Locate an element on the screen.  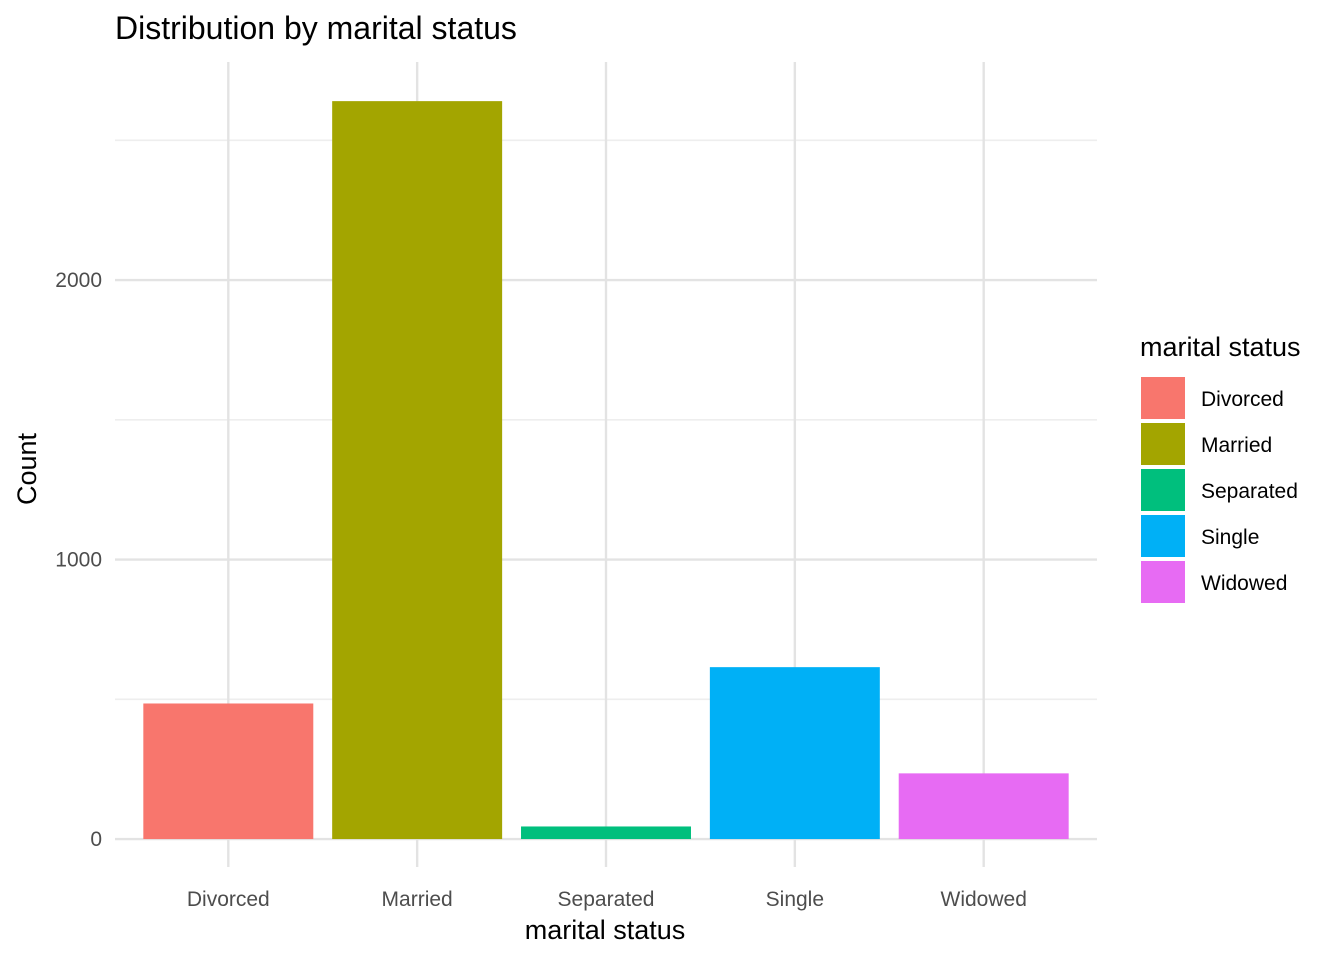
x-tick-label: Divorced is located at coordinates (228, 899).